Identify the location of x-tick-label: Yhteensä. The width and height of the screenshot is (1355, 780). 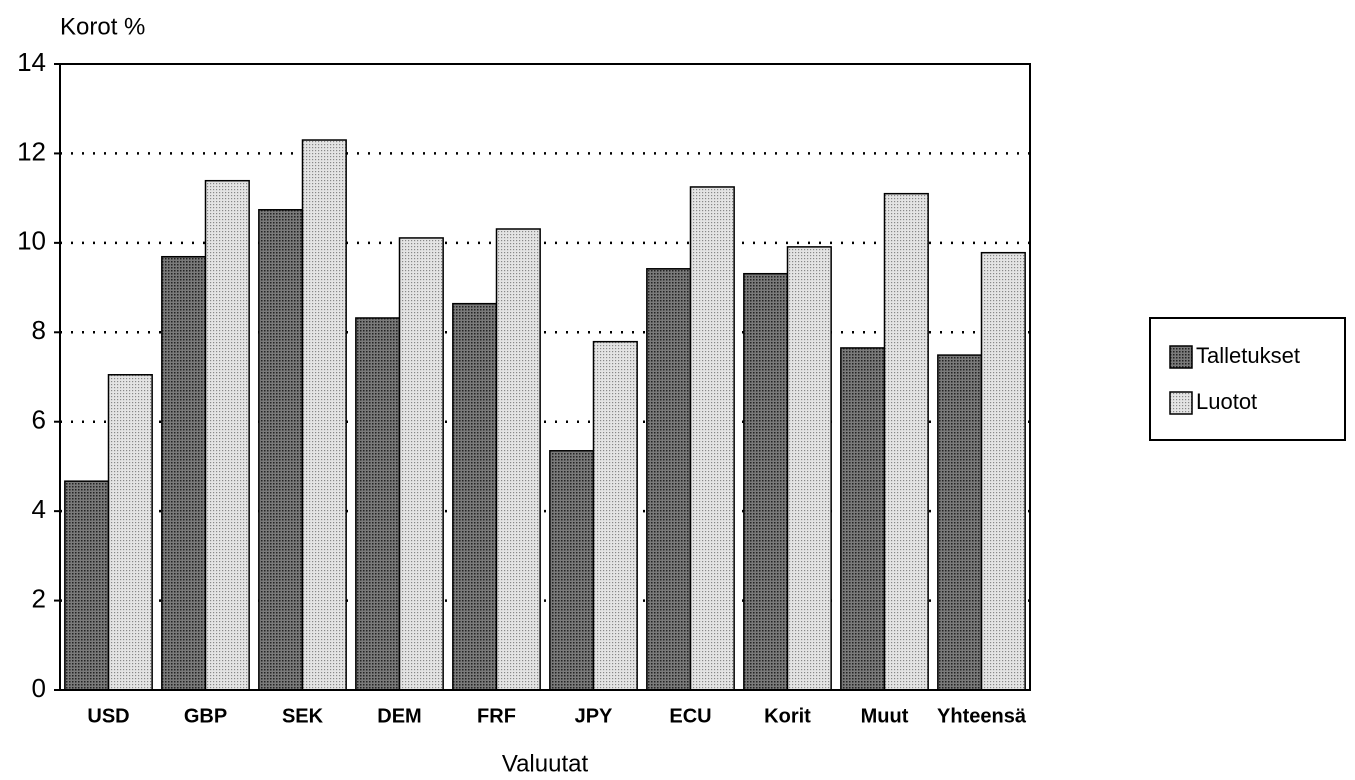
(982, 716).